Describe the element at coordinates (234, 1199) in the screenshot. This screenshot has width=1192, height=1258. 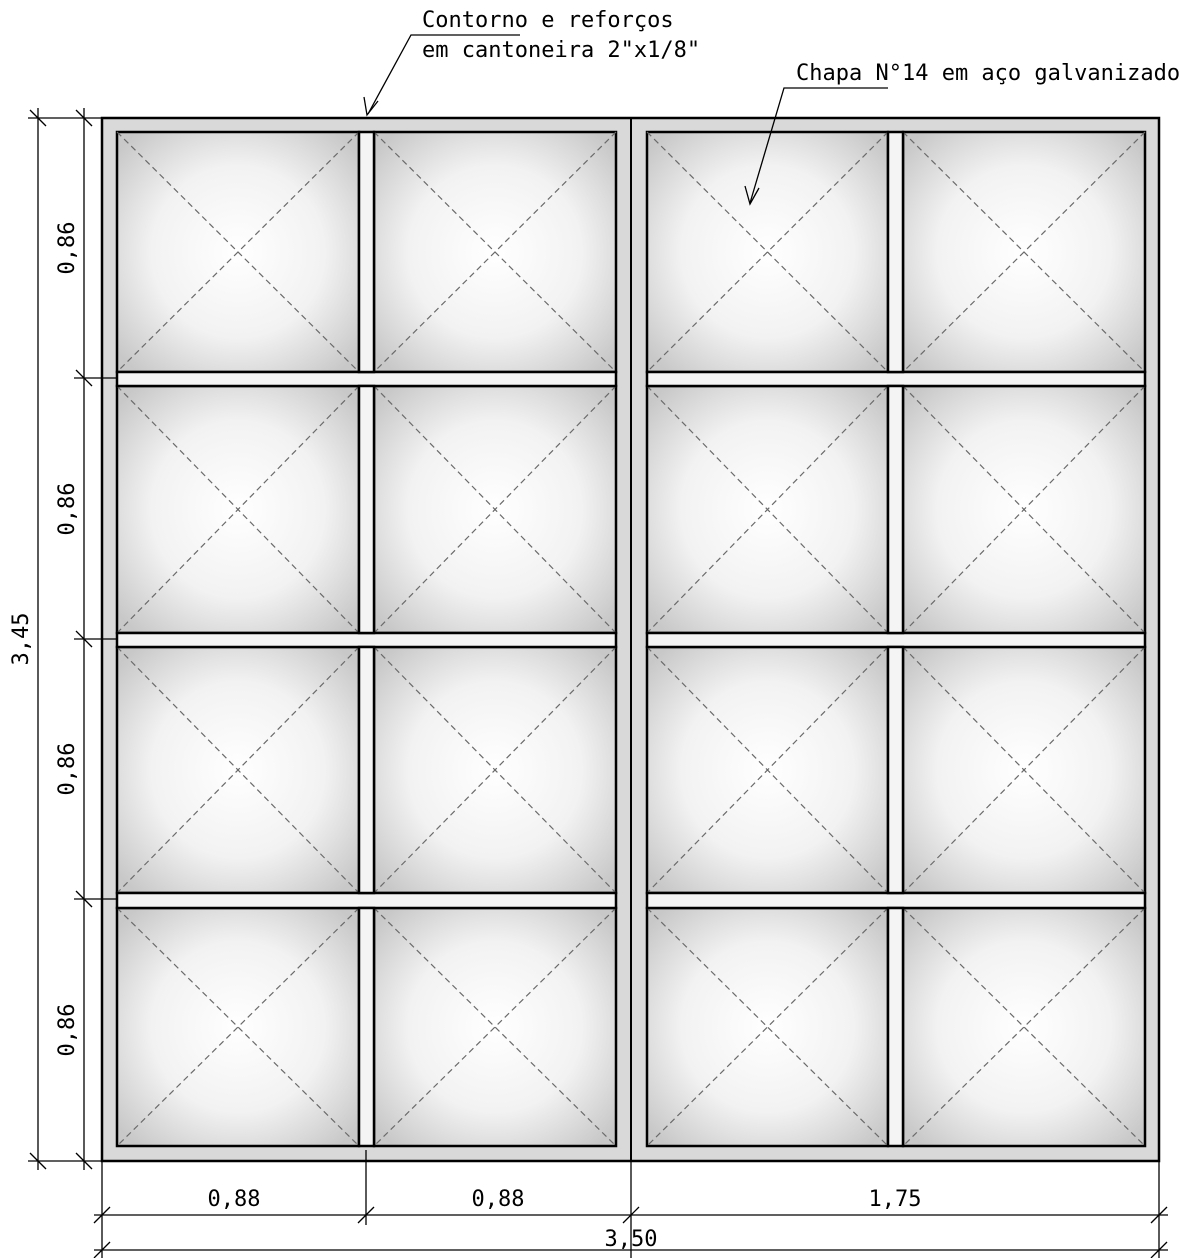
I see `col-width-label-1: 0,88` at that location.